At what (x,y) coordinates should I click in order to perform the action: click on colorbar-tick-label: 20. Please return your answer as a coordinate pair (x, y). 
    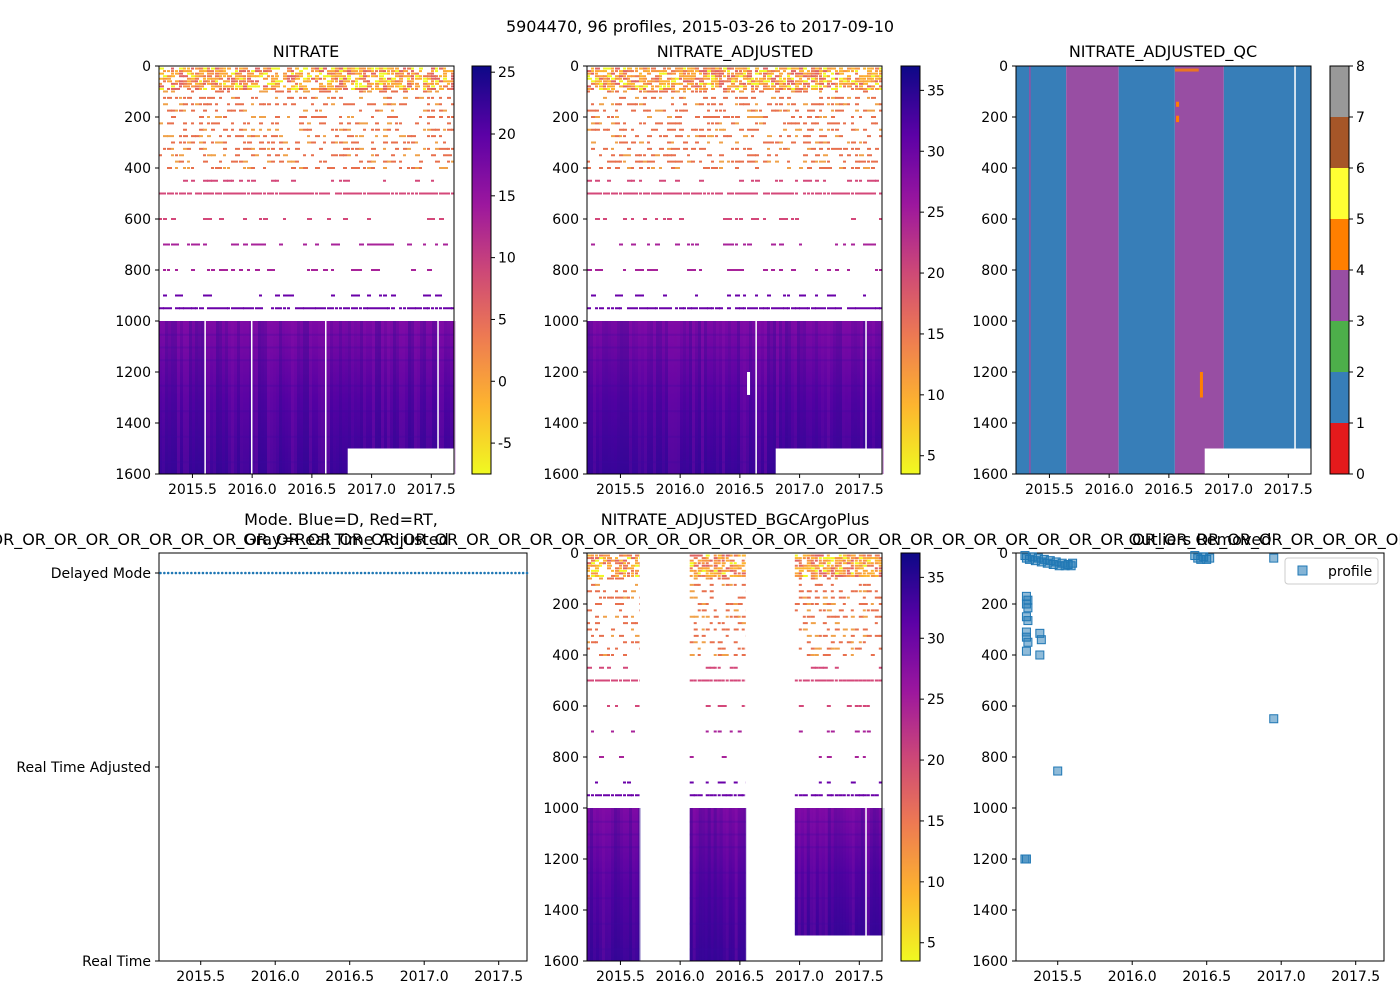
    Looking at the image, I should click on (936, 761).